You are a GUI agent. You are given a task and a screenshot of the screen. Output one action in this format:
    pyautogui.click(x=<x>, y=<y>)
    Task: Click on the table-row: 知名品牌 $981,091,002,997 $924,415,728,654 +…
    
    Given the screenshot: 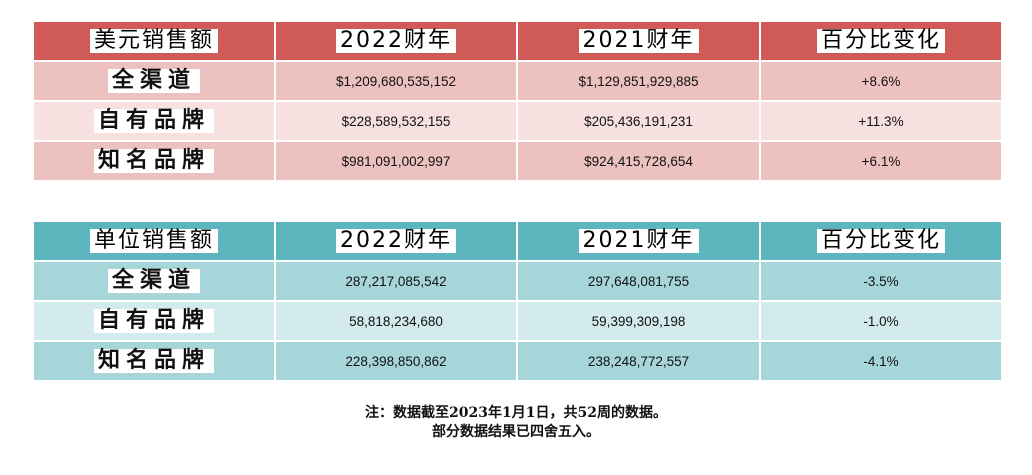 What is the action you would take?
    pyautogui.click(x=517, y=161)
    